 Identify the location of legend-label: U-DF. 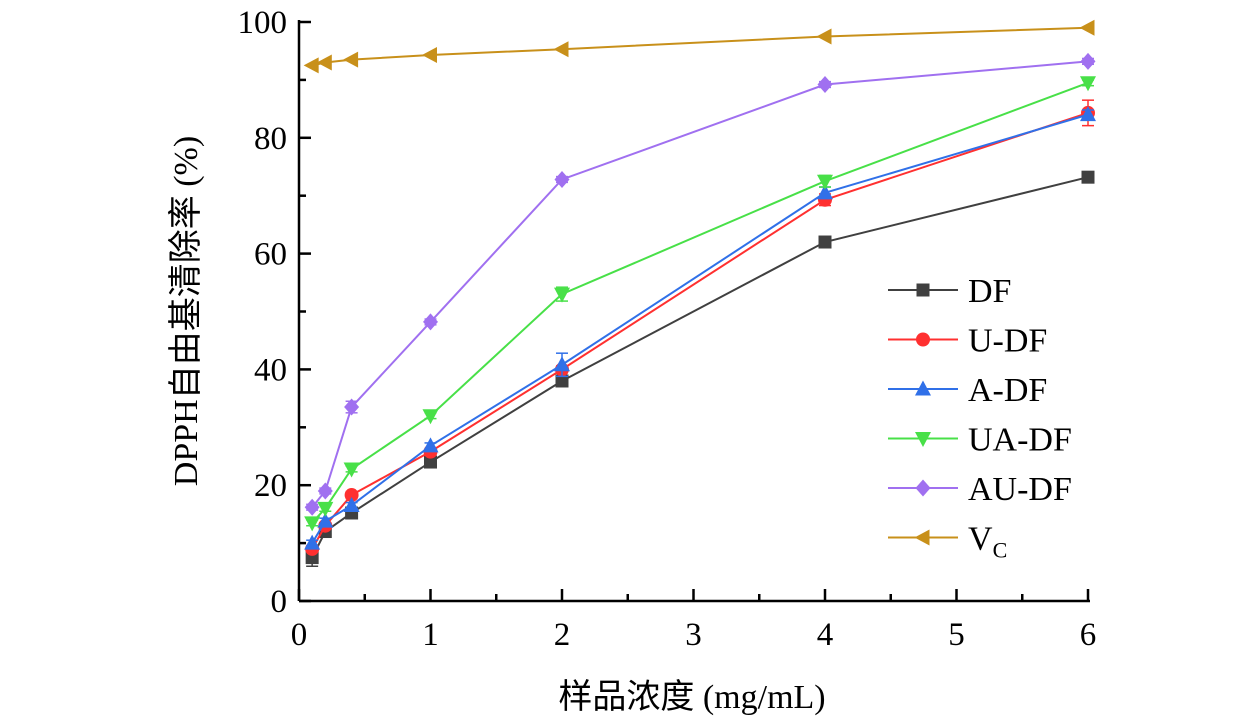
(1007, 341).